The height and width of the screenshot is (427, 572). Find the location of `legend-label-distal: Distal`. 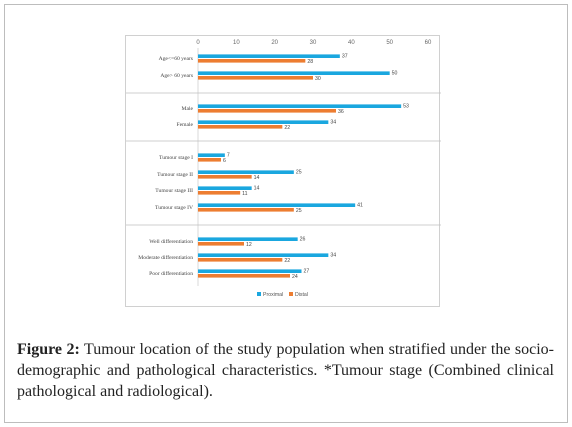

legend-label-distal: Distal is located at coordinates (301, 295).